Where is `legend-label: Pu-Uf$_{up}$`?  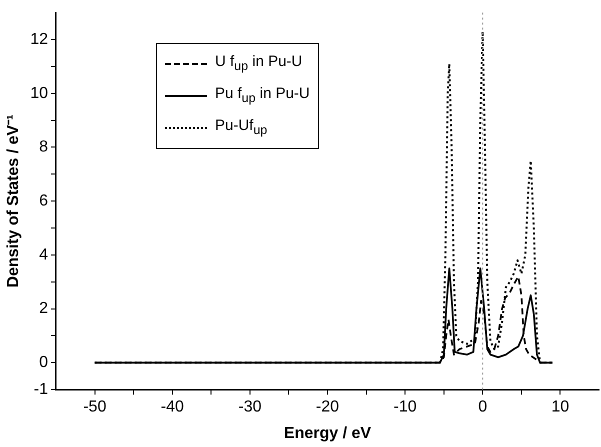
legend-label: Pu-Uf$_{up}$ is located at coordinates (241, 127).